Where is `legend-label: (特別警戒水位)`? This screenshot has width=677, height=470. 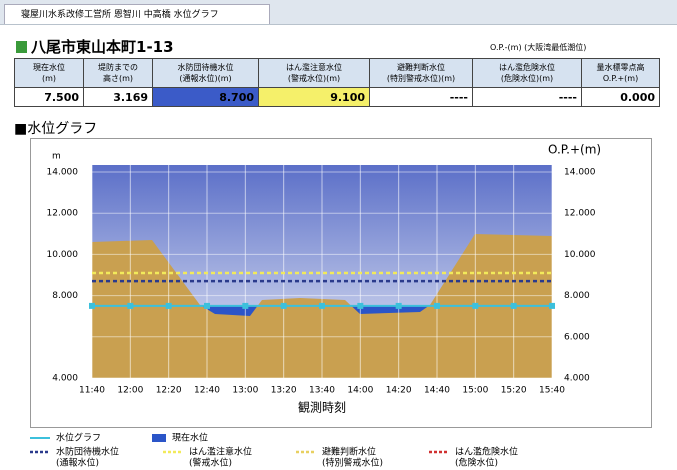
legend-label: (特別警戒水位) is located at coordinates (352, 463).